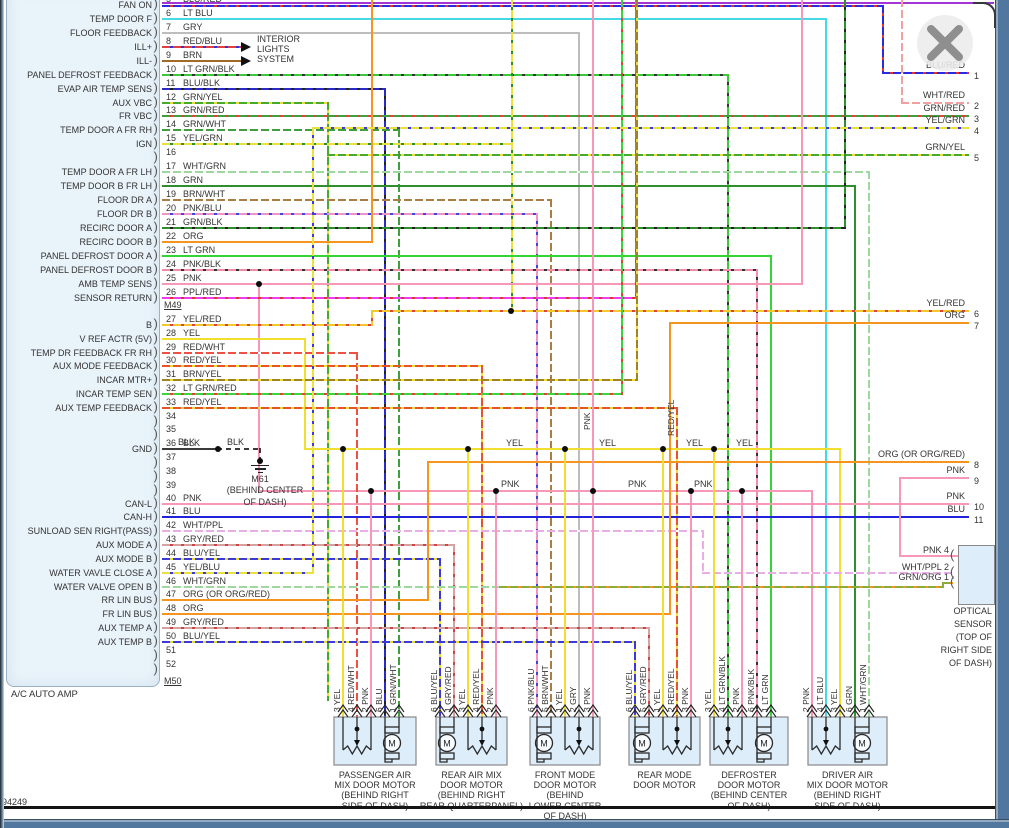 The width and height of the screenshot is (1009, 828). What do you see at coordinates (171, 333) in the screenshot?
I see `pin-number: 28` at bounding box center [171, 333].